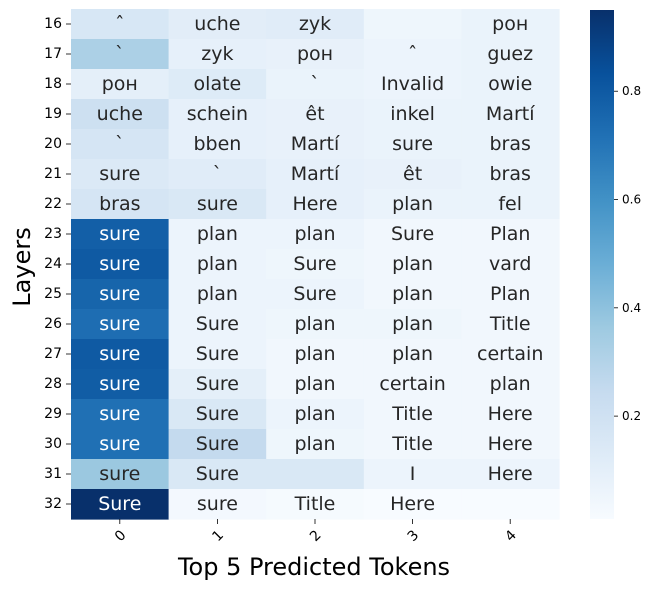  I want to click on cell-token-label: zyk, so click(315, 24).